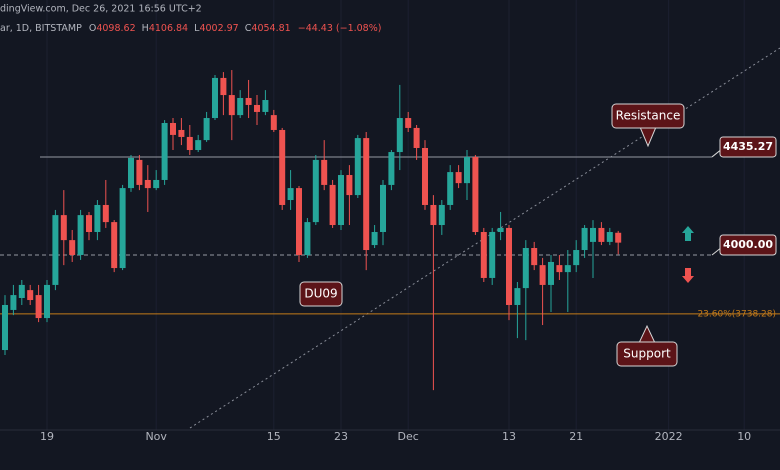 The width and height of the screenshot is (780, 470). Describe the element at coordinates (648, 116) in the screenshot. I see `annotation: Resistance` at that location.